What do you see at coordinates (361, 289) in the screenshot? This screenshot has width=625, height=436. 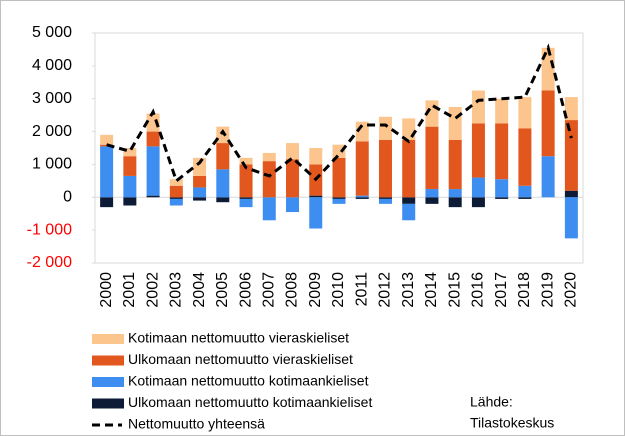 I see `x-tick-label: 2011` at bounding box center [361, 289].